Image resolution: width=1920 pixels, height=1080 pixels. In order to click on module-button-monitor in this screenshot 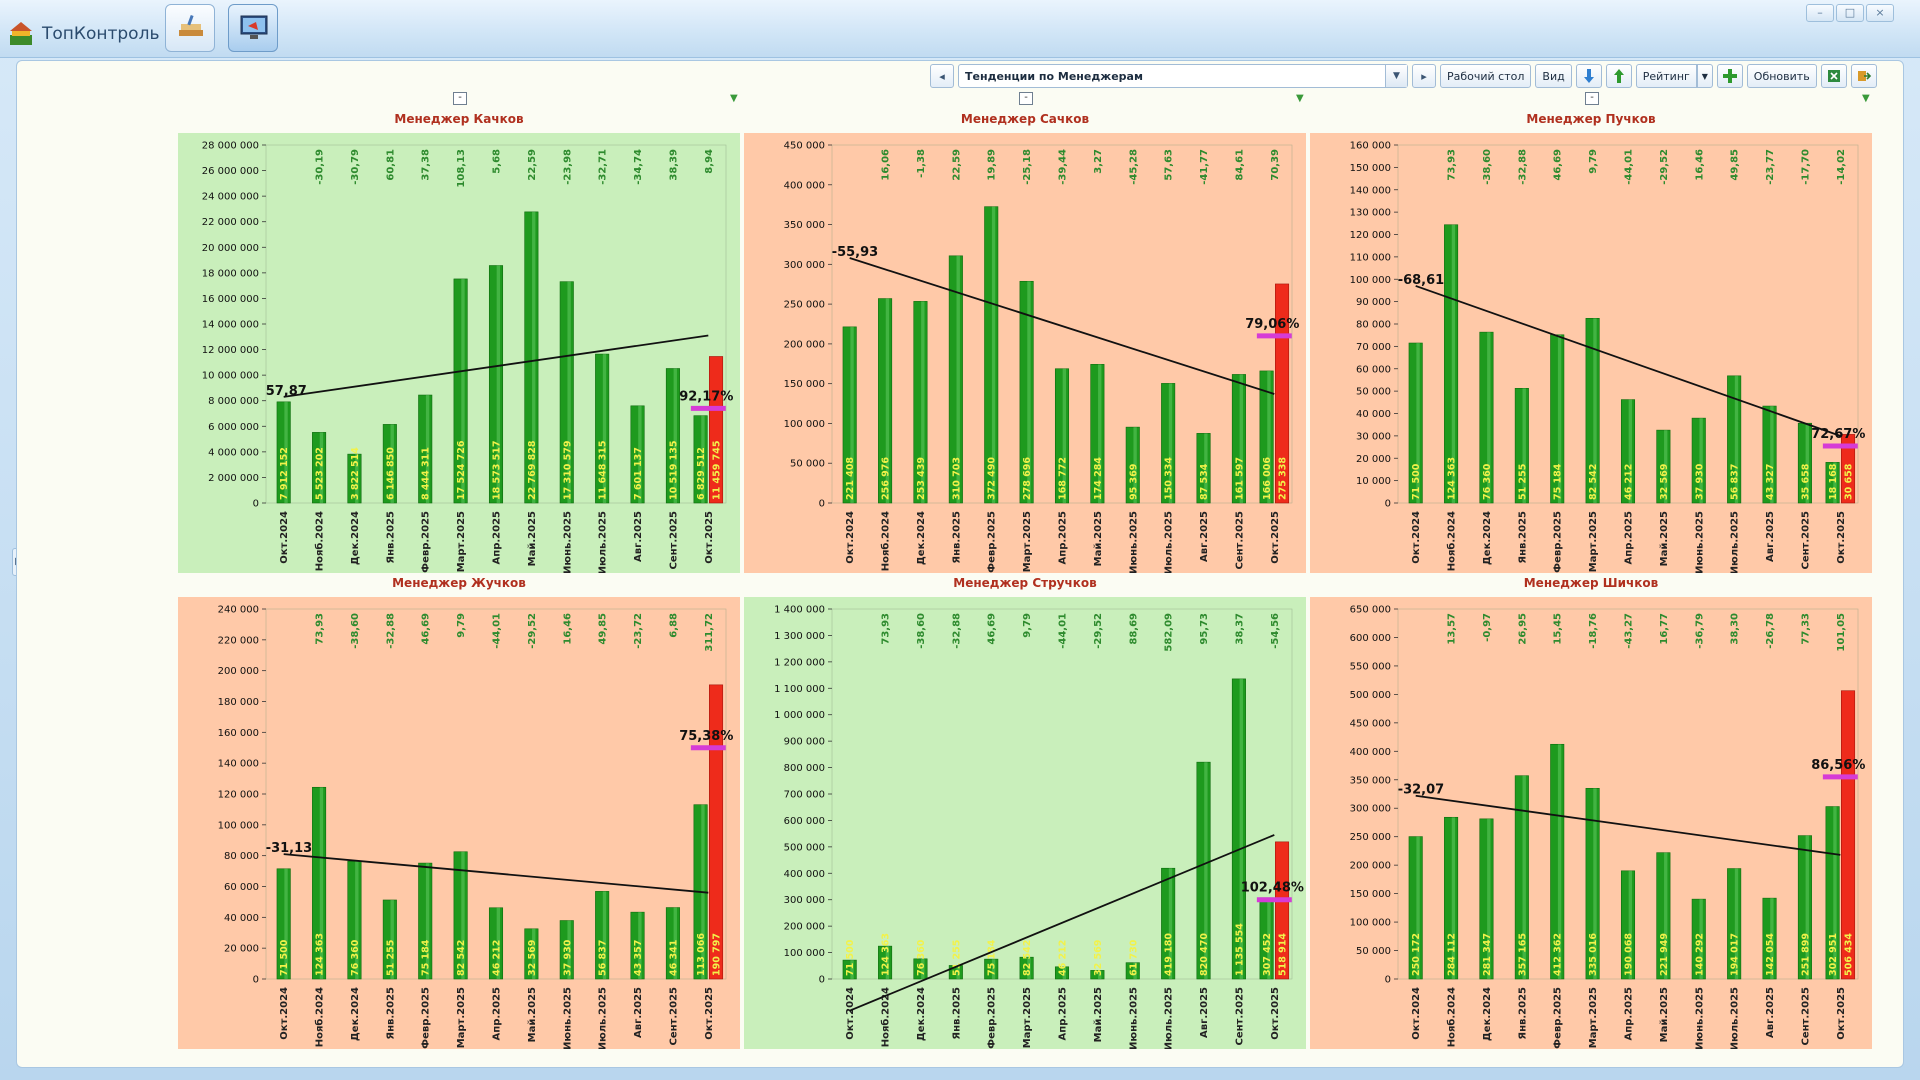, I will do `click(253, 28)`.